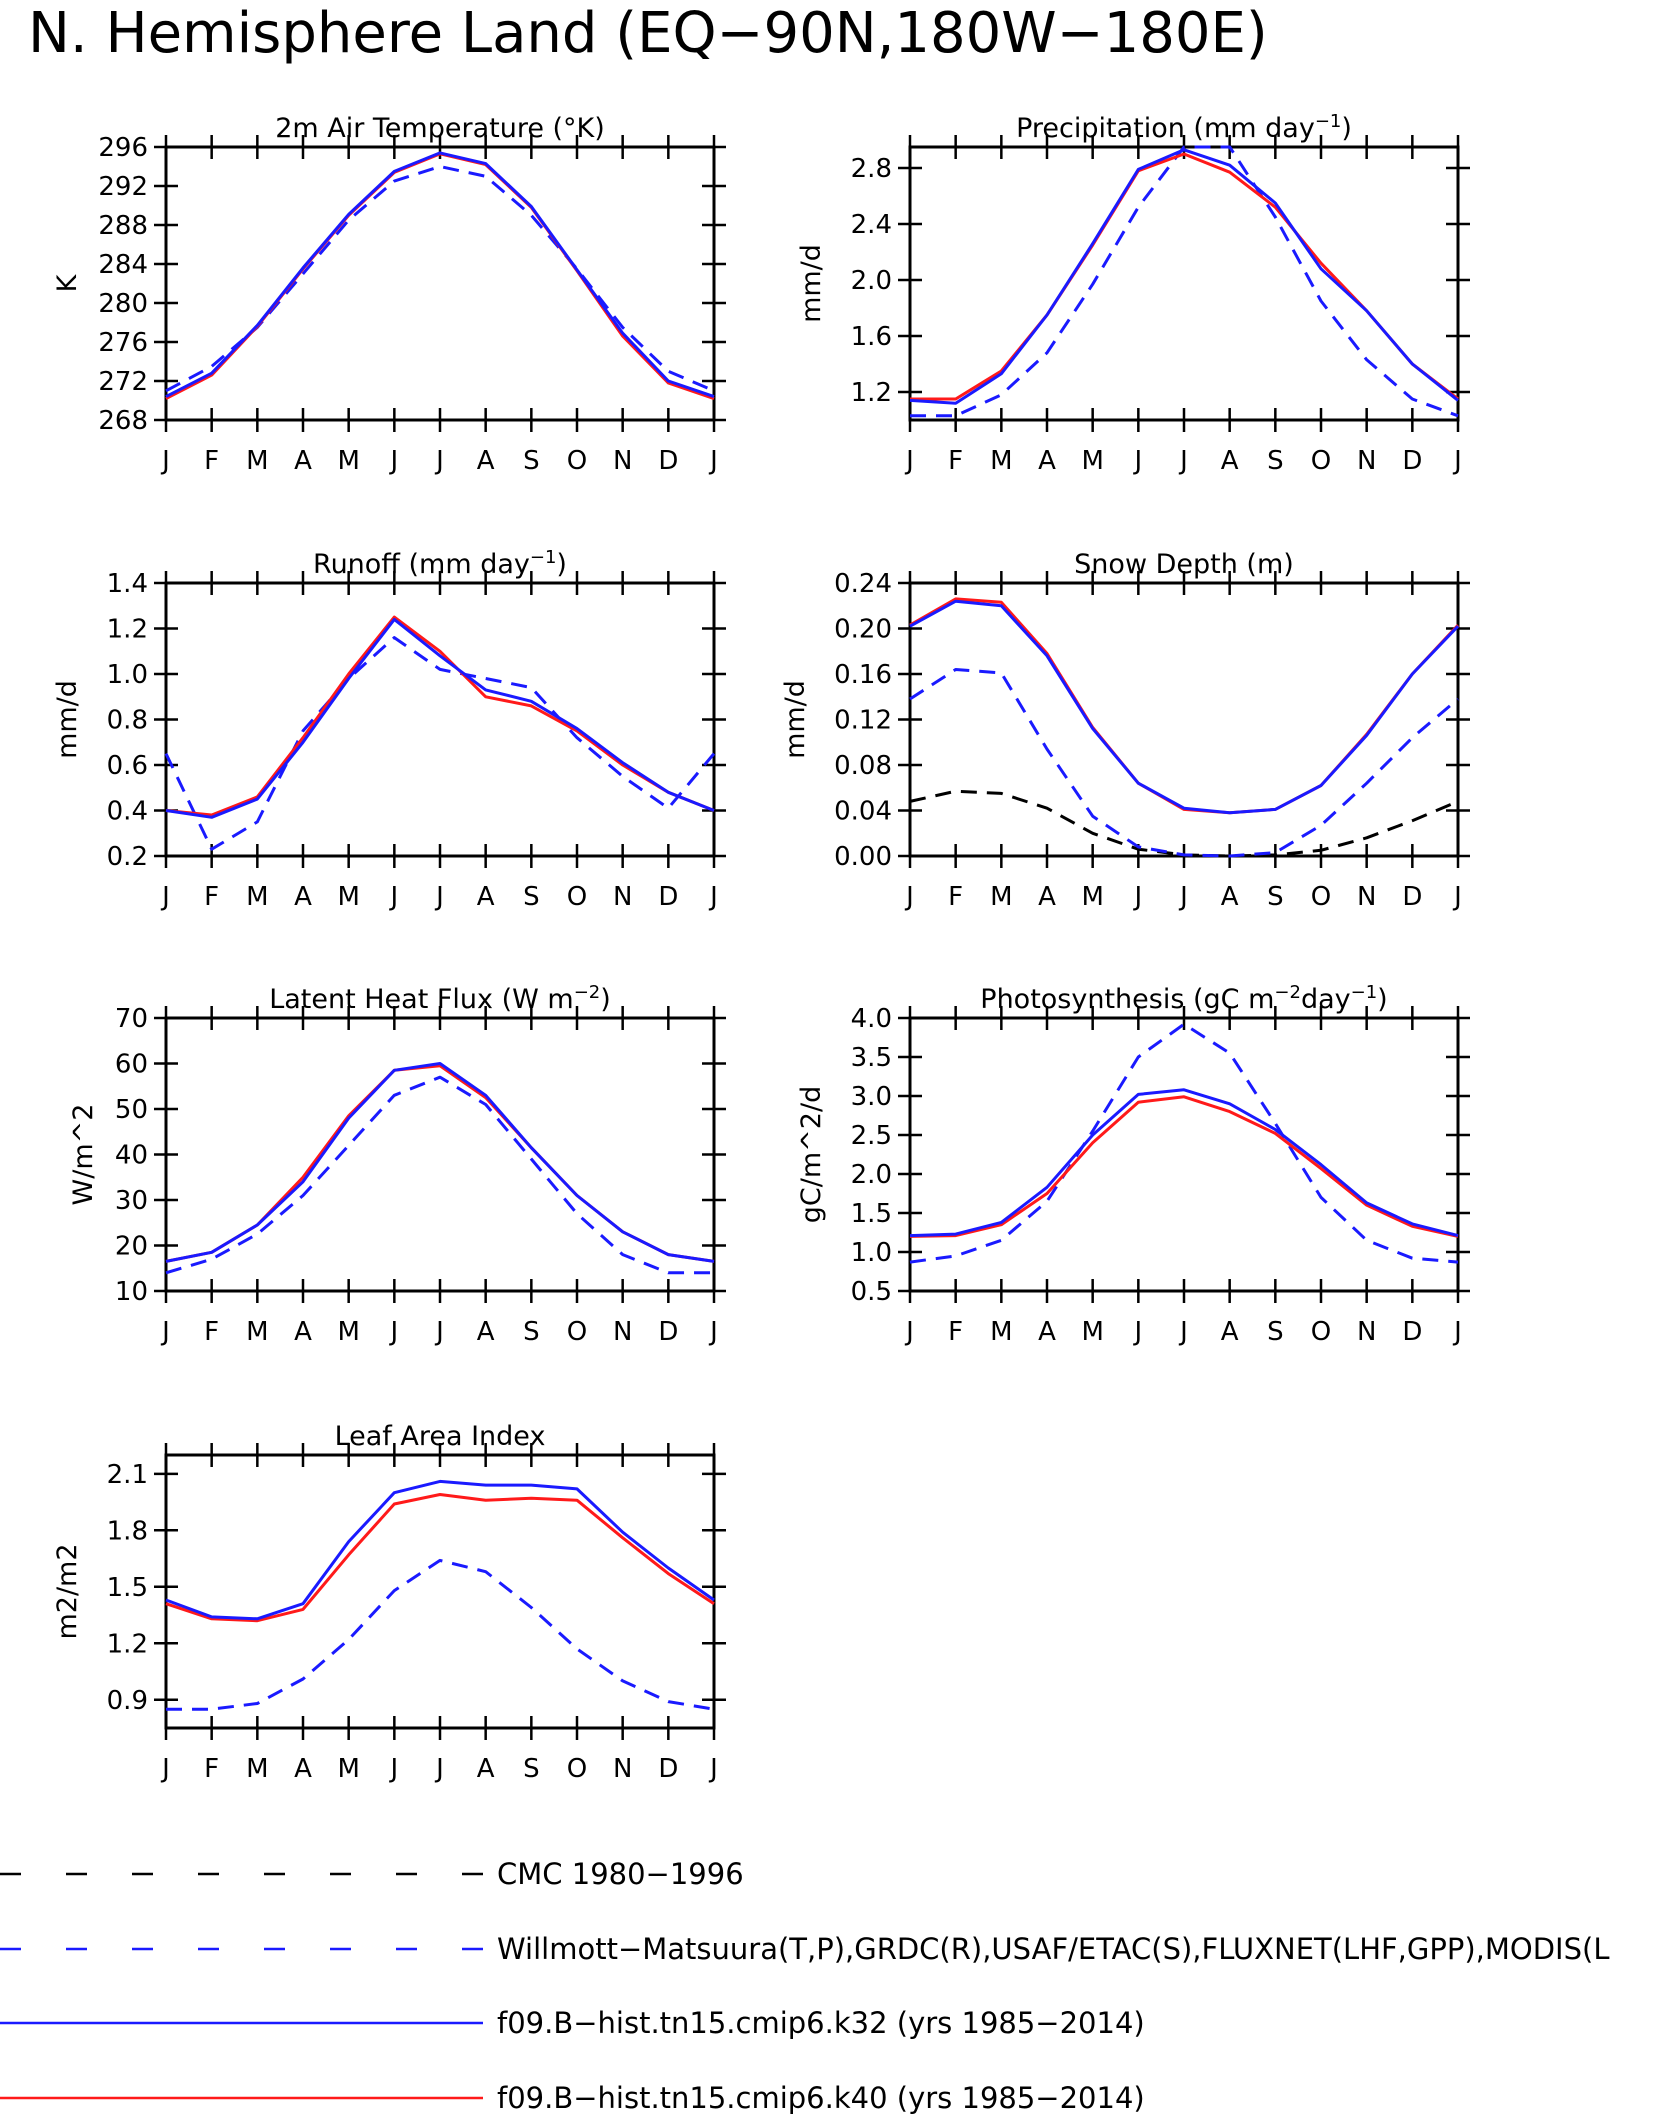 Image resolution: width=1673 pixels, height=2123 pixels. I want to click on y-tick-label: 296, so click(123, 148).